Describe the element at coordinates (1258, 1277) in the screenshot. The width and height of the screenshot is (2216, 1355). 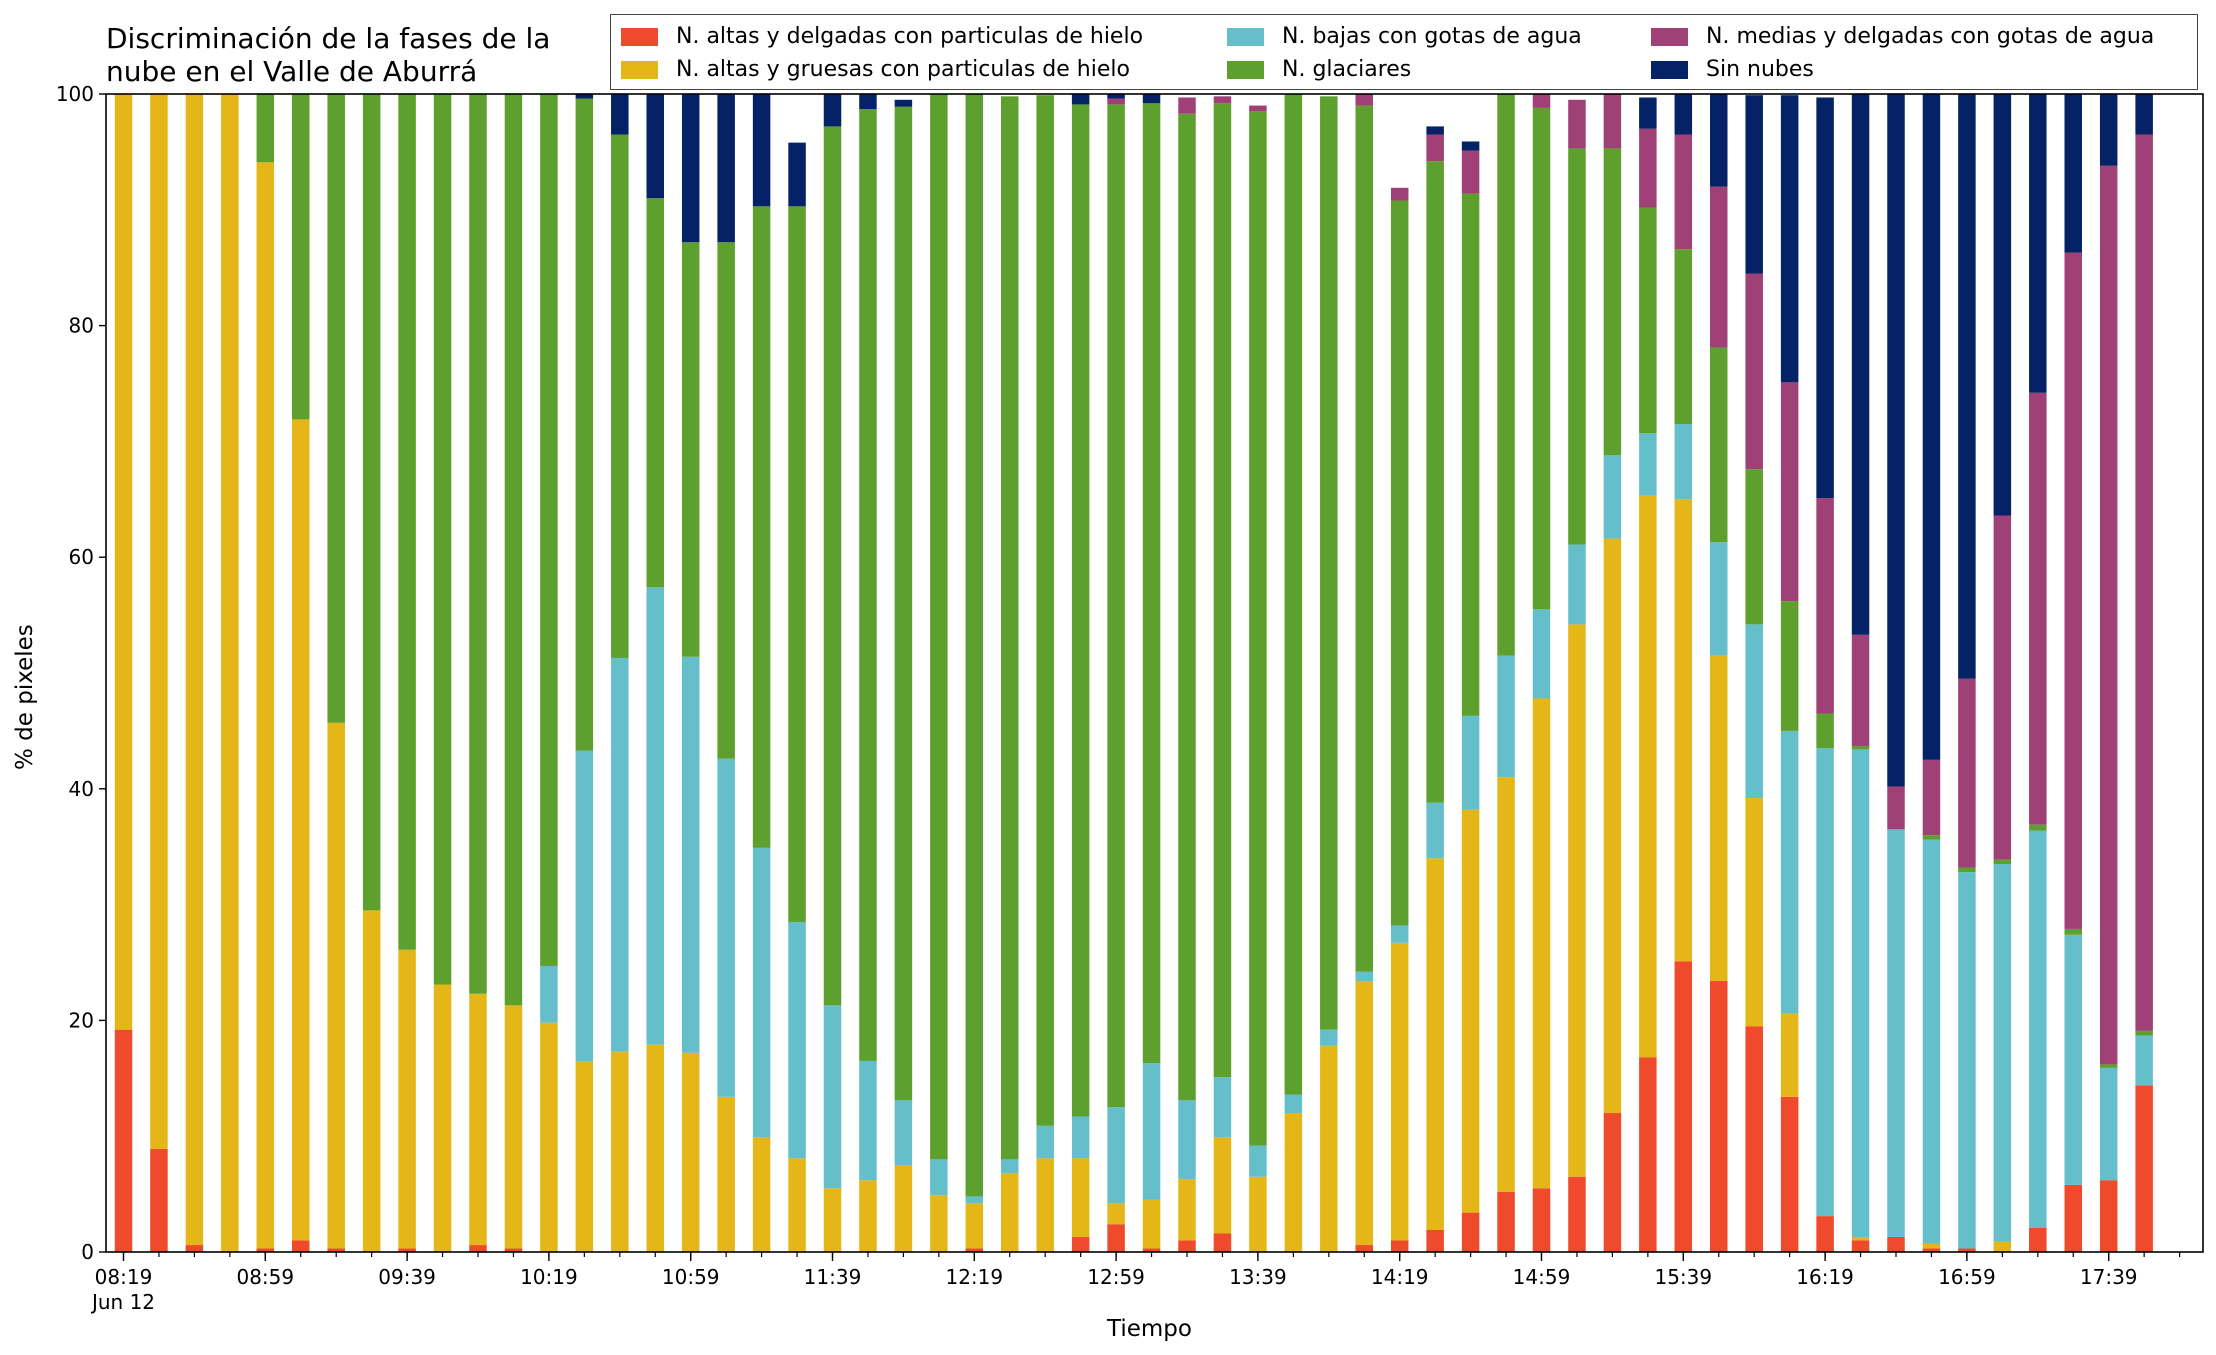
I see `x-tick-label: 13:39` at that location.